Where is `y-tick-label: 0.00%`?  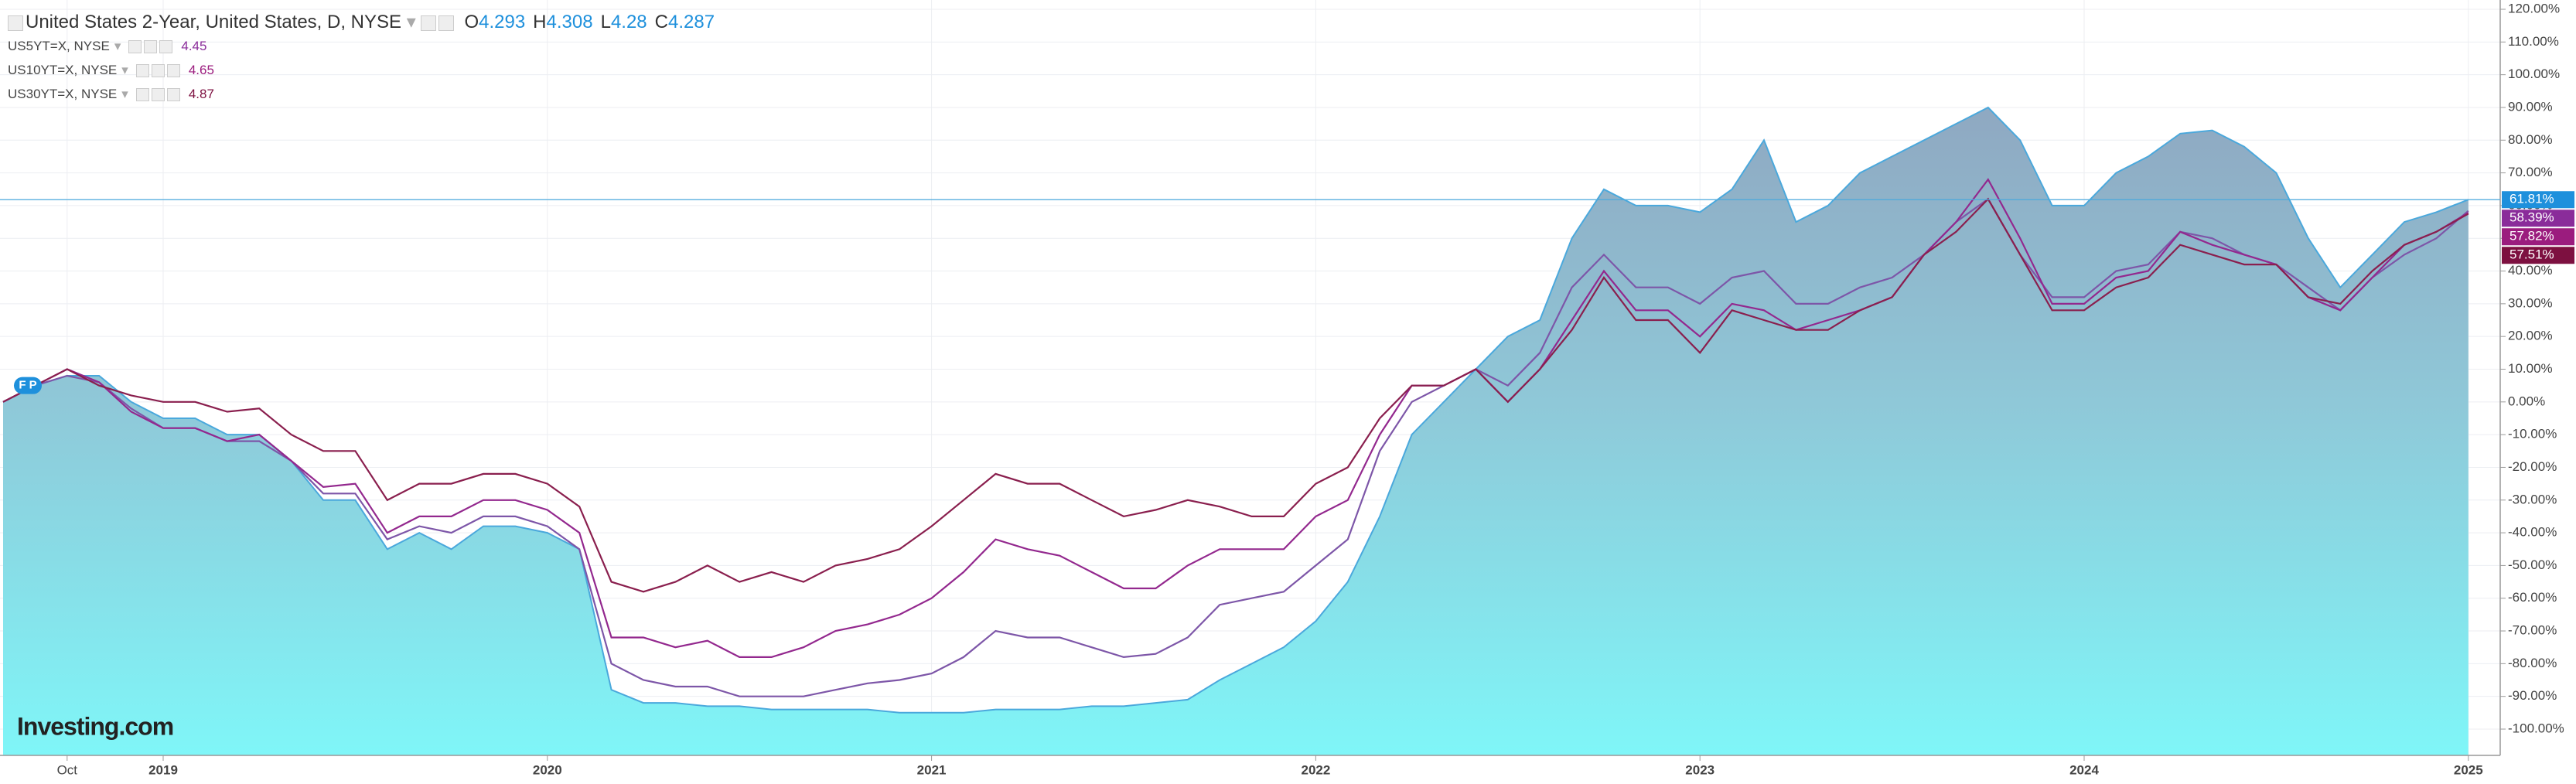 y-tick-label: 0.00% is located at coordinates (2526, 401).